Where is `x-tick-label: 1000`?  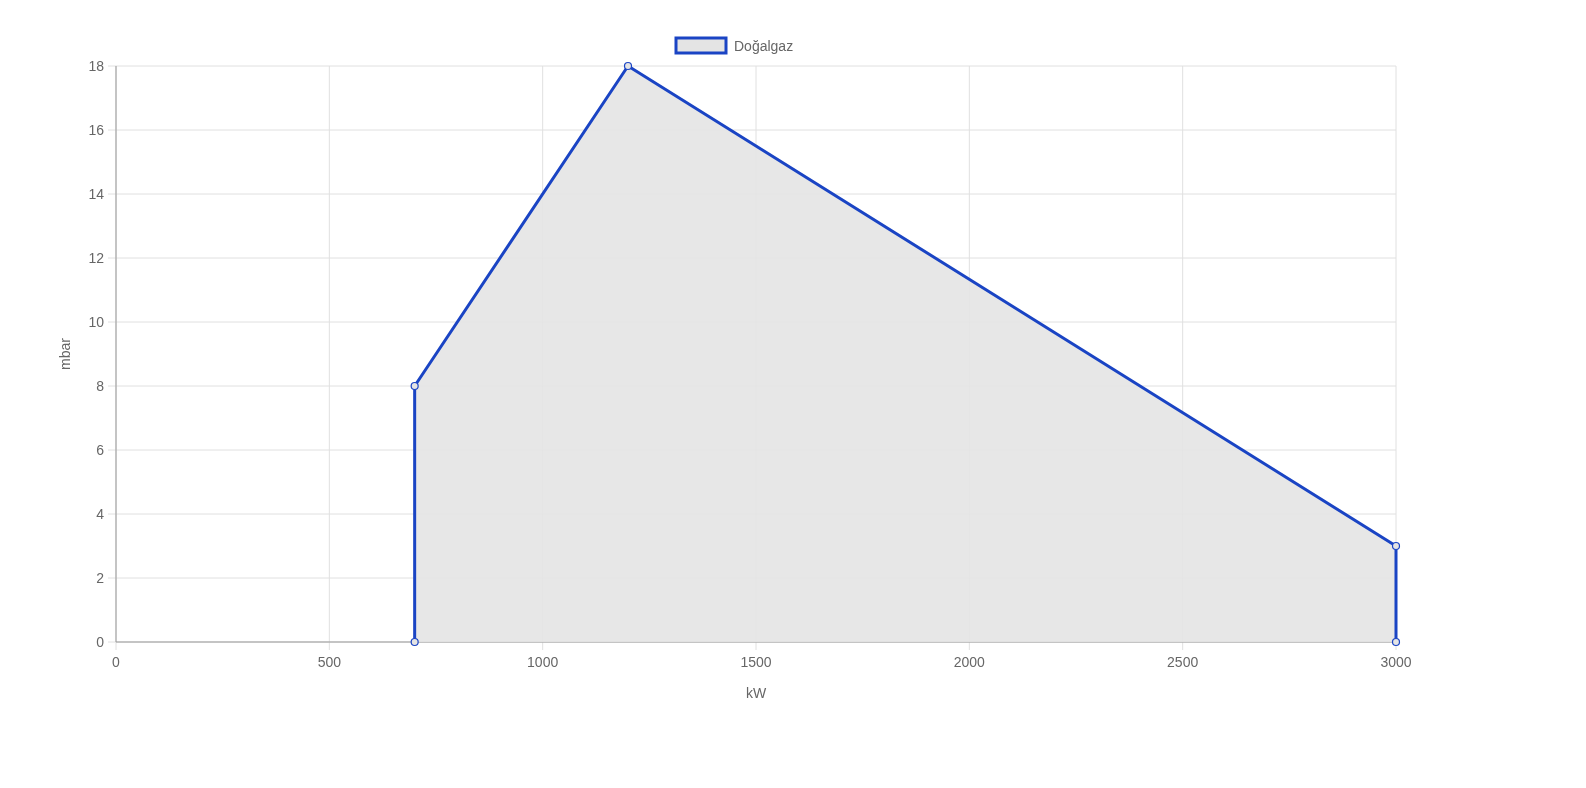
x-tick-label: 1000 is located at coordinates (543, 662).